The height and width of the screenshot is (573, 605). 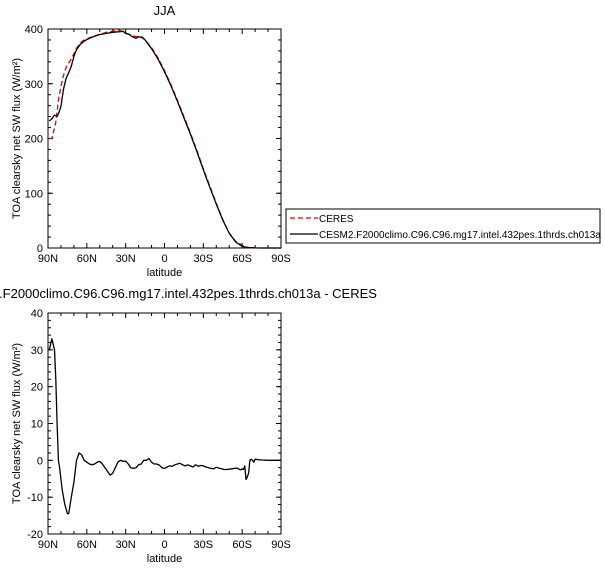 I want to click on y-tick-label: 30, so click(x=37, y=351).